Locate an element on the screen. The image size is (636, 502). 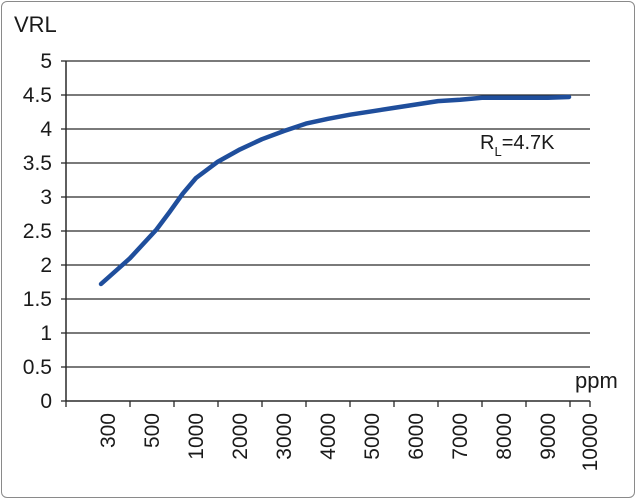
y-tick-label: 4.5 is located at coordinates (37, 95).